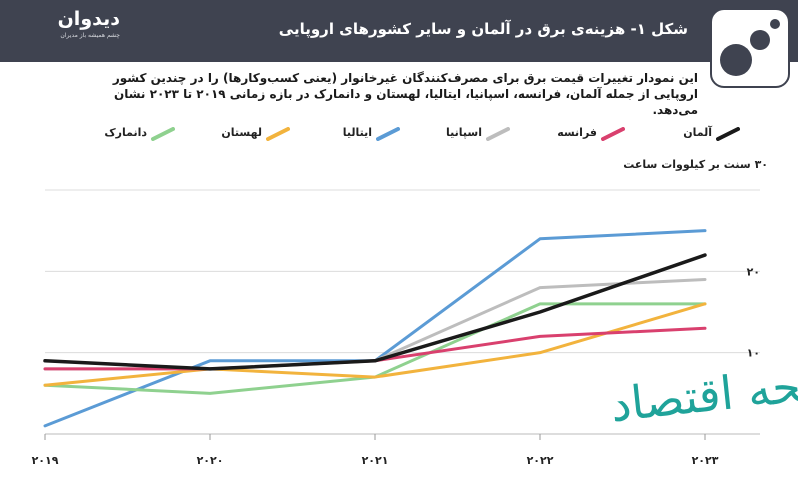 This screenshot has width=798, height=484. I want to click on legend-item-spain: اسپانیا, so click(470, 134).